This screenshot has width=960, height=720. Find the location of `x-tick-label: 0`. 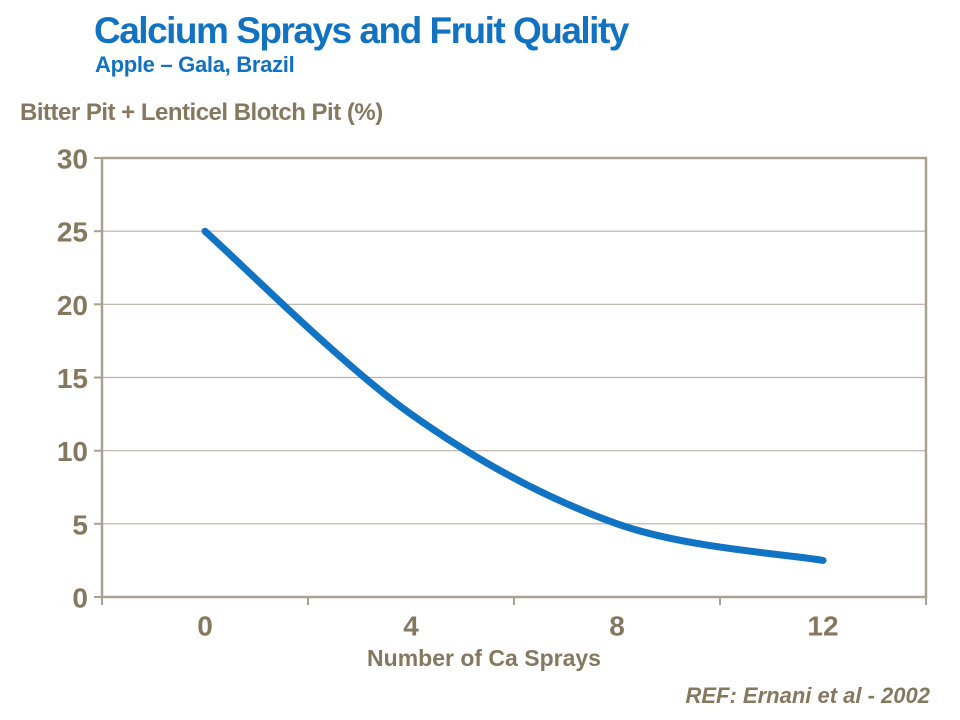

x-tick-label: 0 is located at coordinates (205, 626).